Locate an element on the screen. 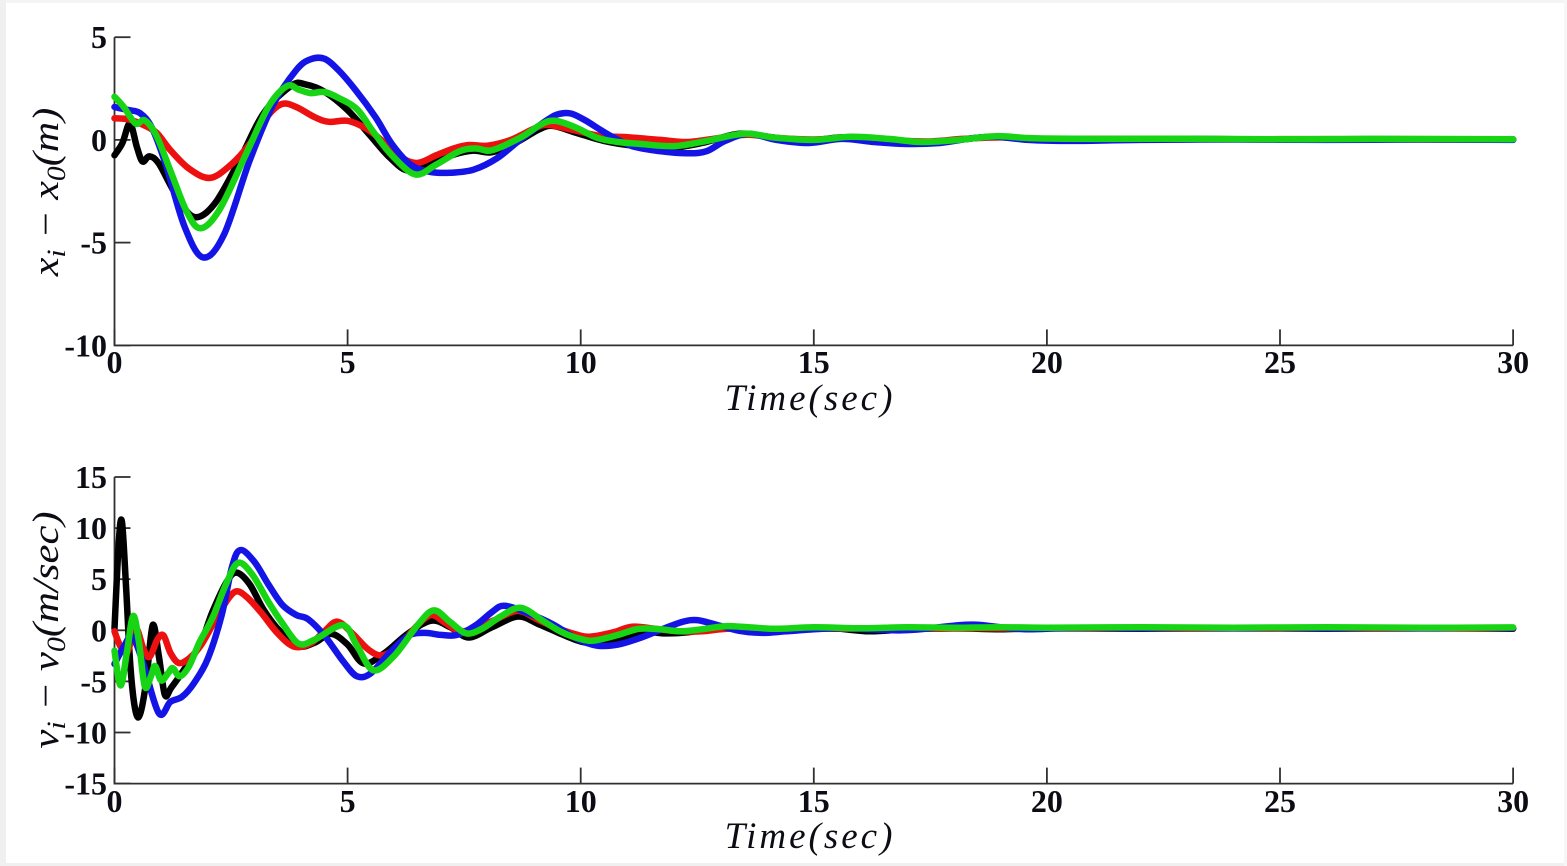 The width and height of the screenshot is (1567, 866). svg-text: -15 is located at coordinates (85, 784).